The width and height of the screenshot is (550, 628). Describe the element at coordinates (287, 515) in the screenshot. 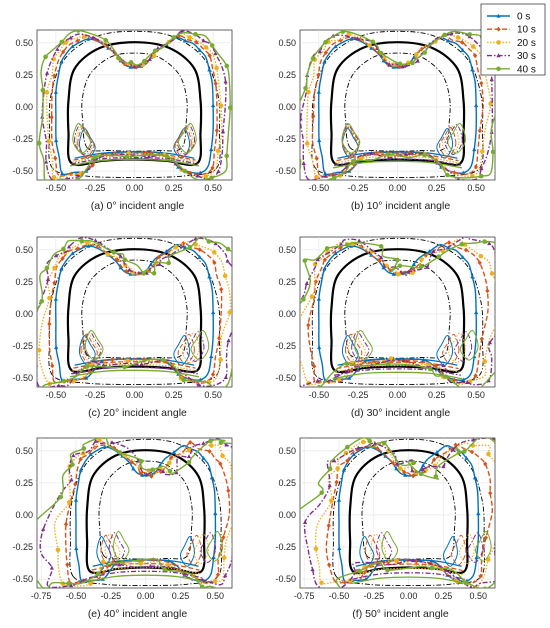

I see `y-tick-label: 0.00` at that location.